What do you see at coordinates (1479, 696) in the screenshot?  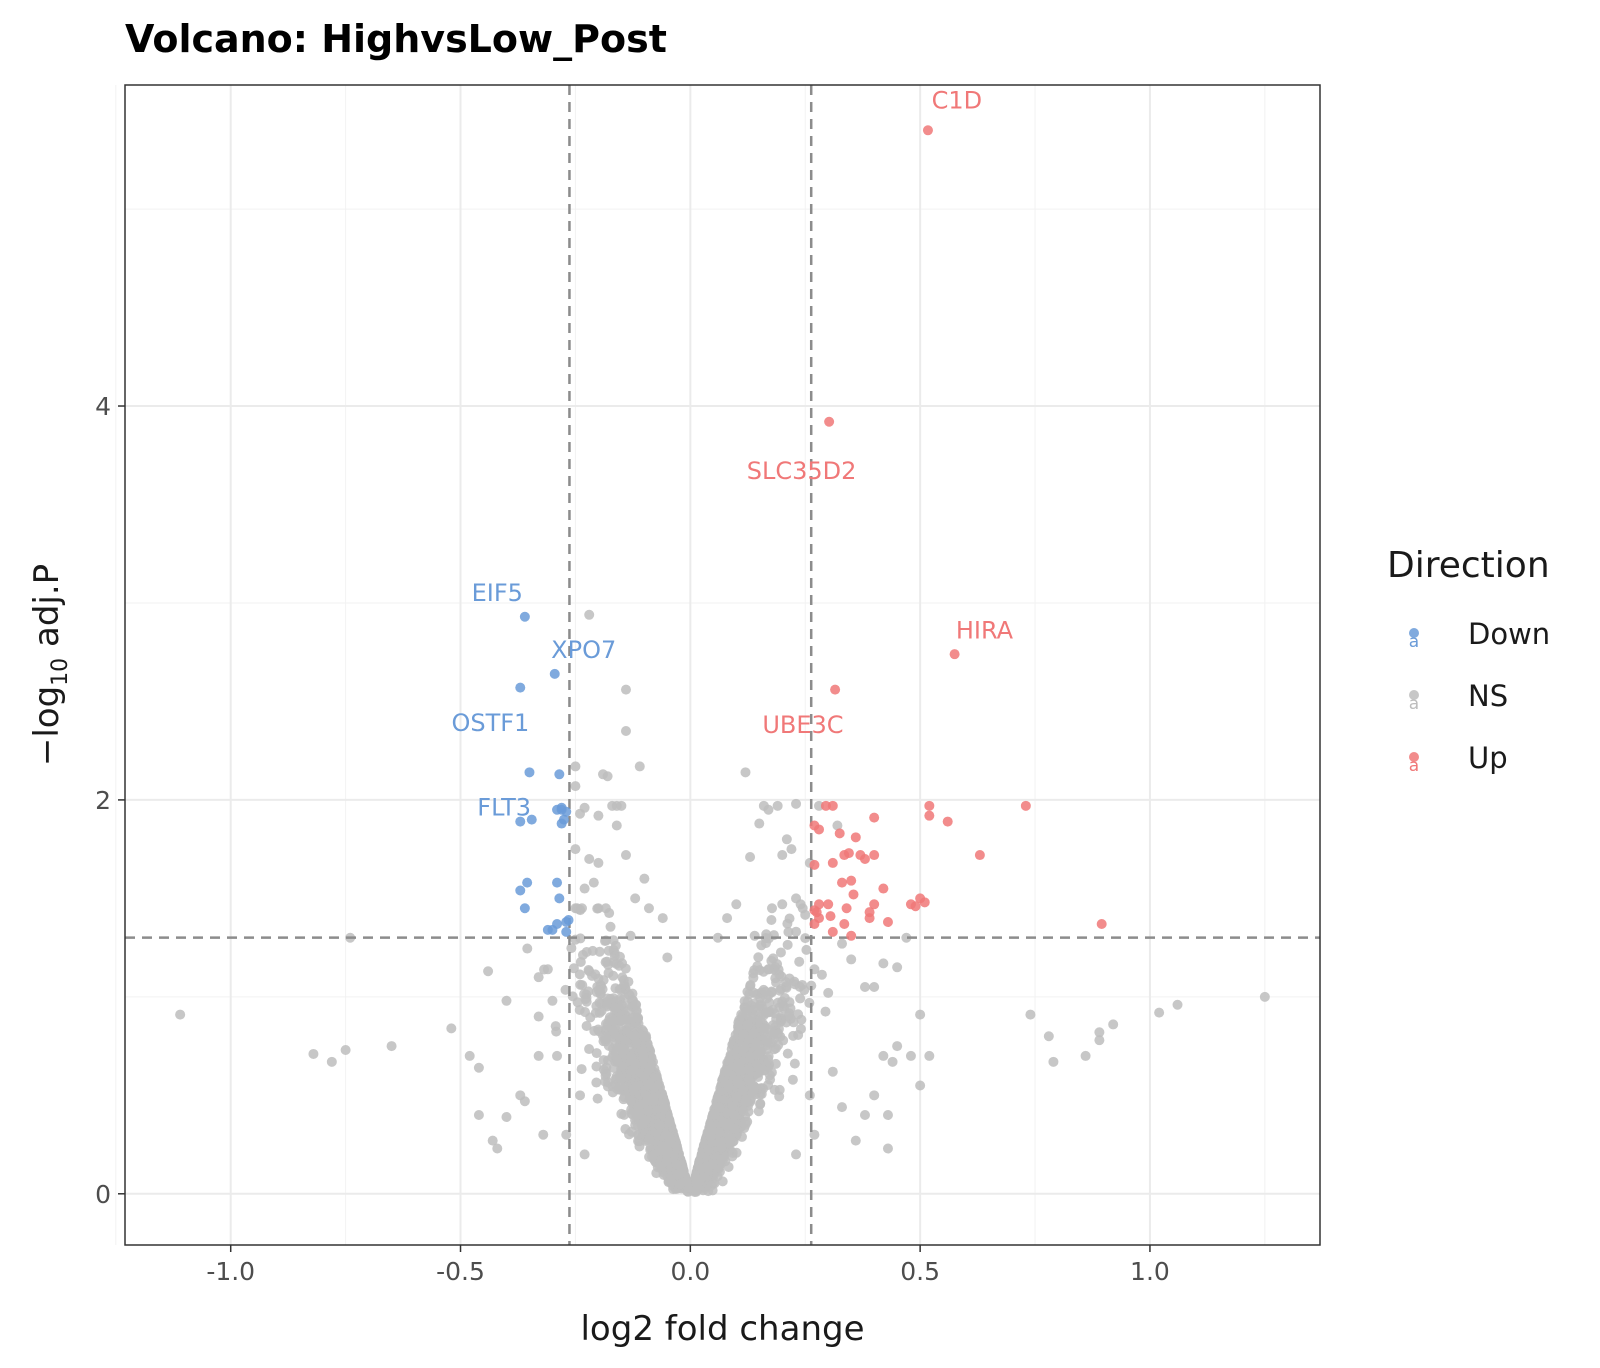 I see `legend-items: a Down a NS a Up` at bounding box center [1479, 696].